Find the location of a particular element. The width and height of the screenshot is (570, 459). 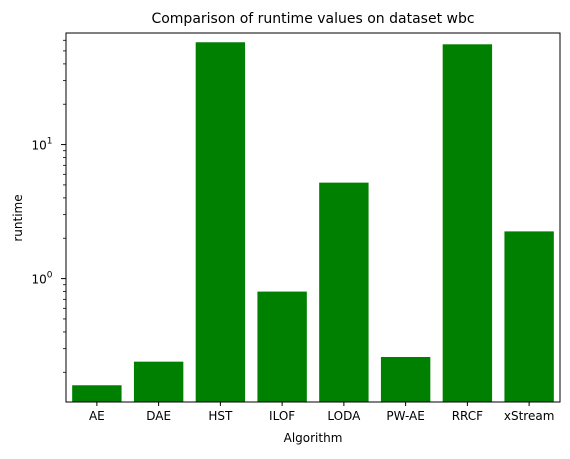

x-tick-label: ILOF is located at coordinates (282, 416).